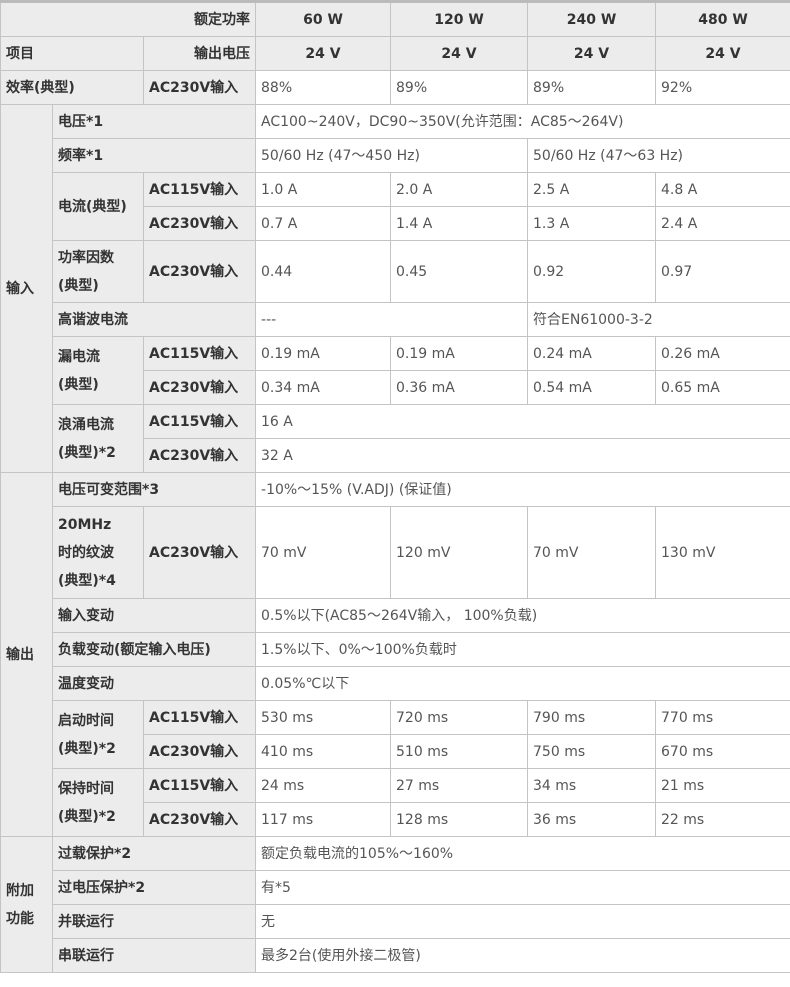  I want to click on row-label: 电压可变范围*3, so click(154, 489).